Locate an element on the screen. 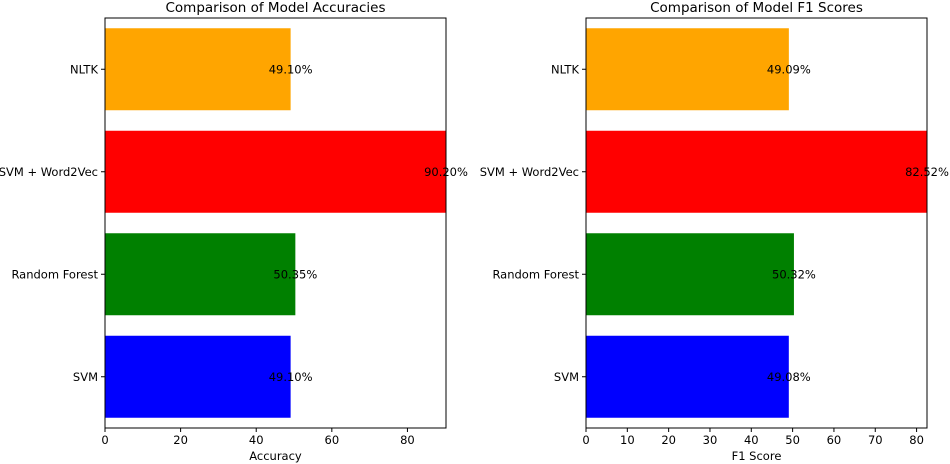 This screenshot has height=464, width=950. data-label: 49.09% is located at coordinates (789, 69).